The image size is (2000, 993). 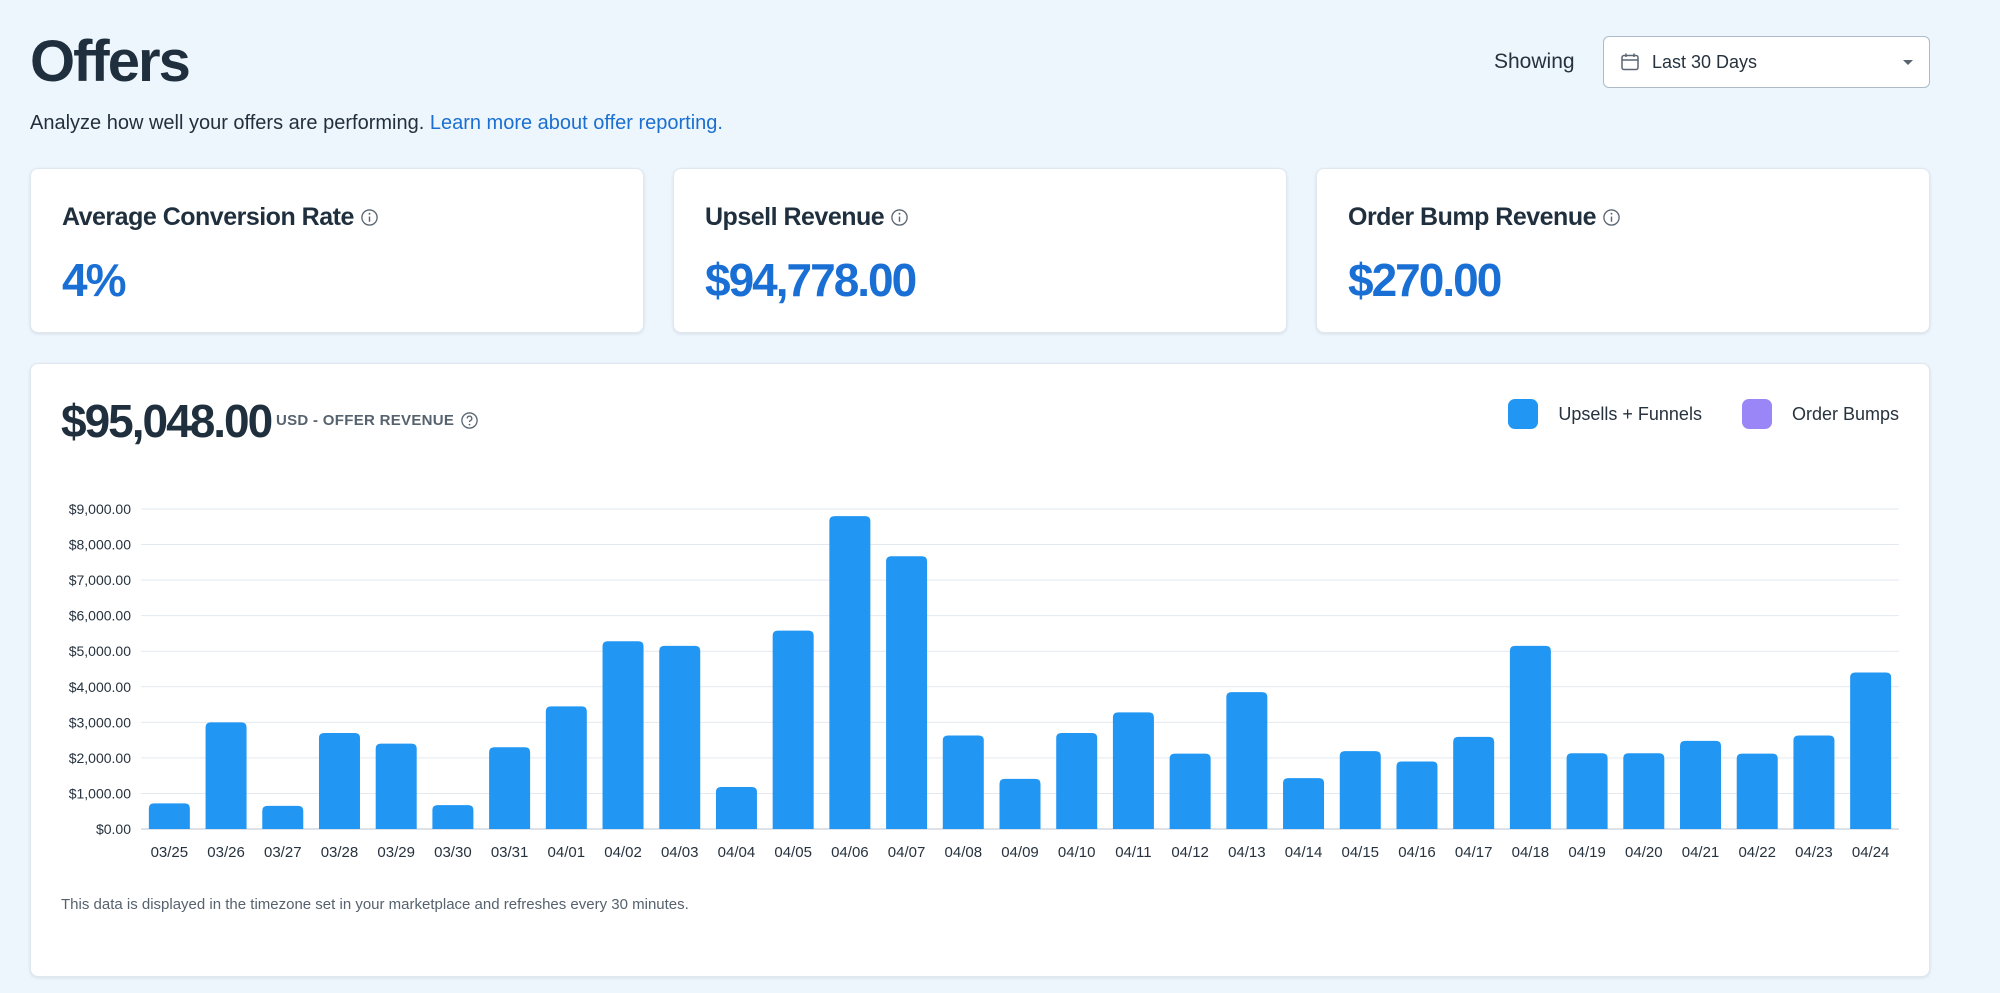 What do you see at coordinates (1474, 852) in the screenshot?
I see `x-tick-label: 04/17` at bounding box center [1474, 852].